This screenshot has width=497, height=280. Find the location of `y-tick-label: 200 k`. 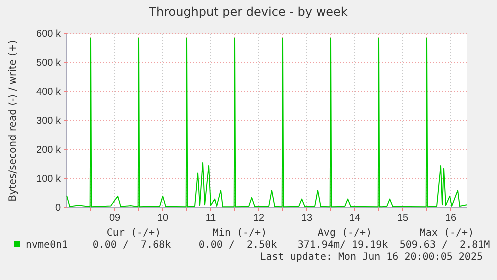

y-tick-label: 200 k is located at coordinates (49, 150).